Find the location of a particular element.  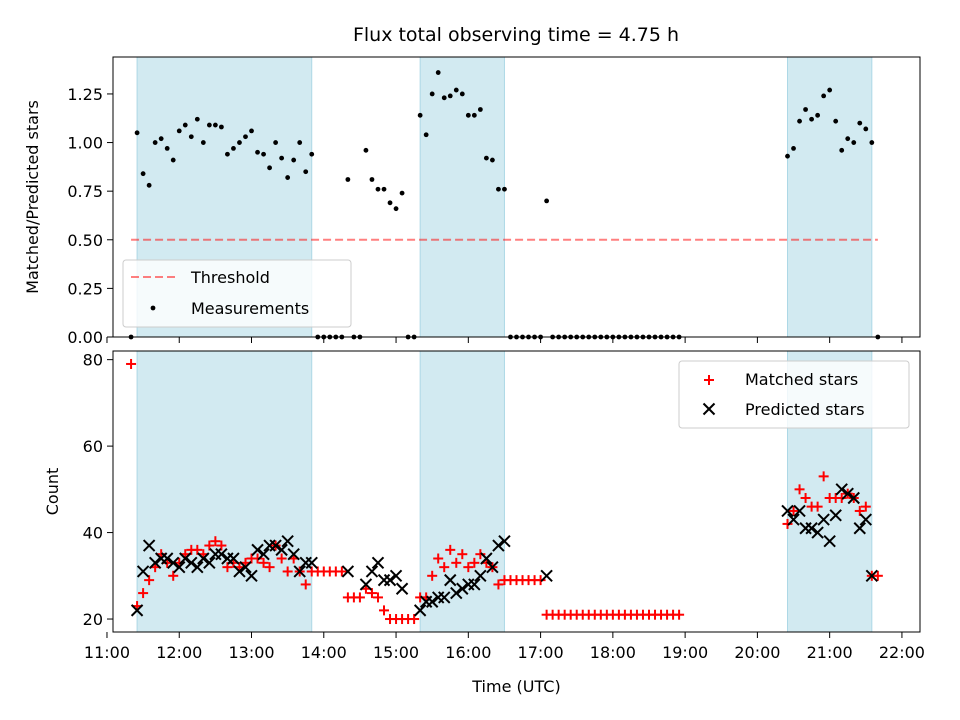

y-tick-label: 1.25 is located at coordinates (85, 94).